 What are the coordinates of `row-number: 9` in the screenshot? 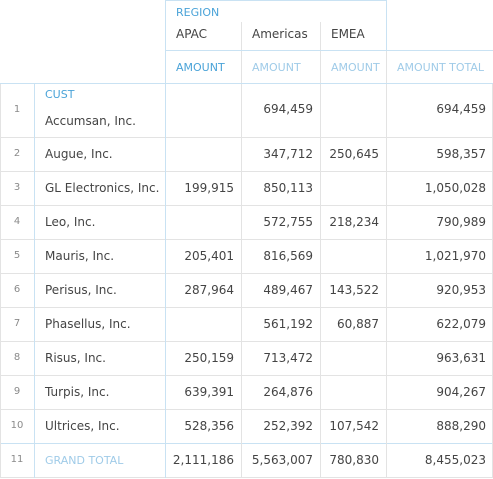 It's located at (17, 391).